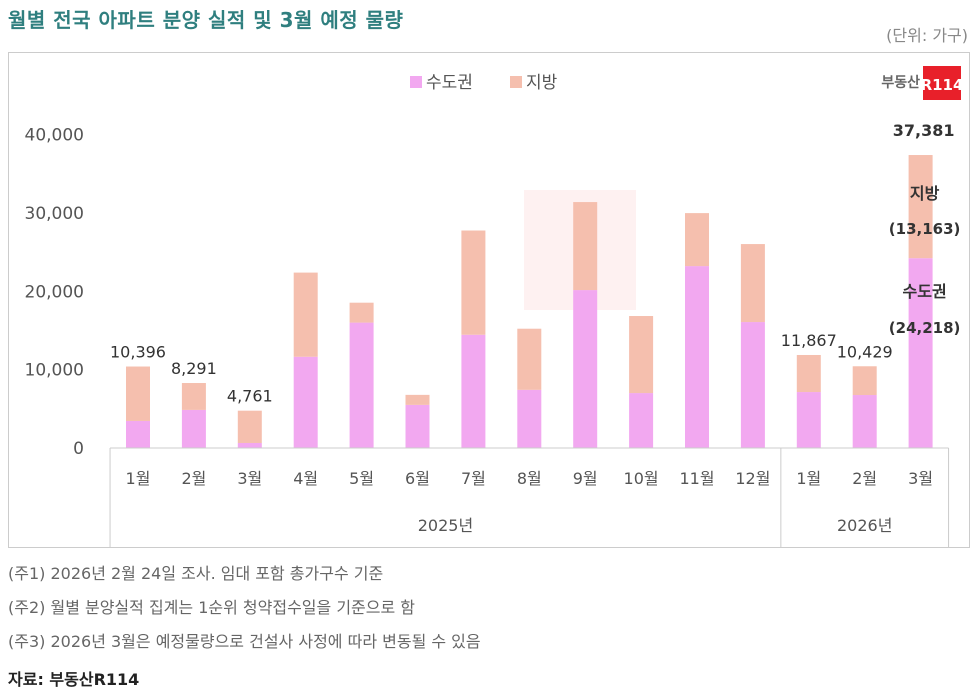  What do you see at coordinates (925, 193) in the screenshot?
I see `annotation-jibang-label: 지방` at bounding box center [925, 193].